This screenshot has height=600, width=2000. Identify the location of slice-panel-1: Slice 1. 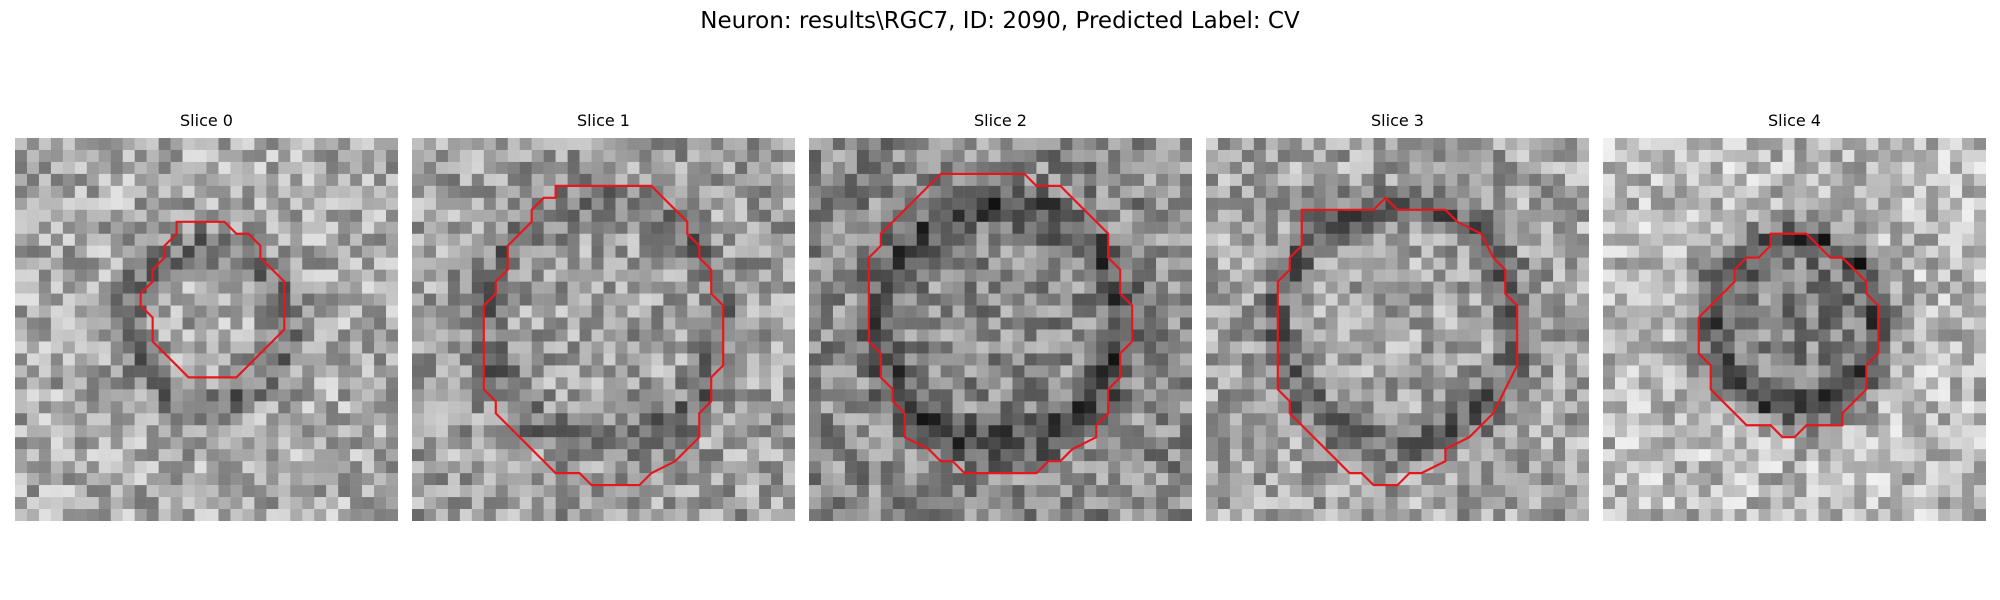
(603, 315).